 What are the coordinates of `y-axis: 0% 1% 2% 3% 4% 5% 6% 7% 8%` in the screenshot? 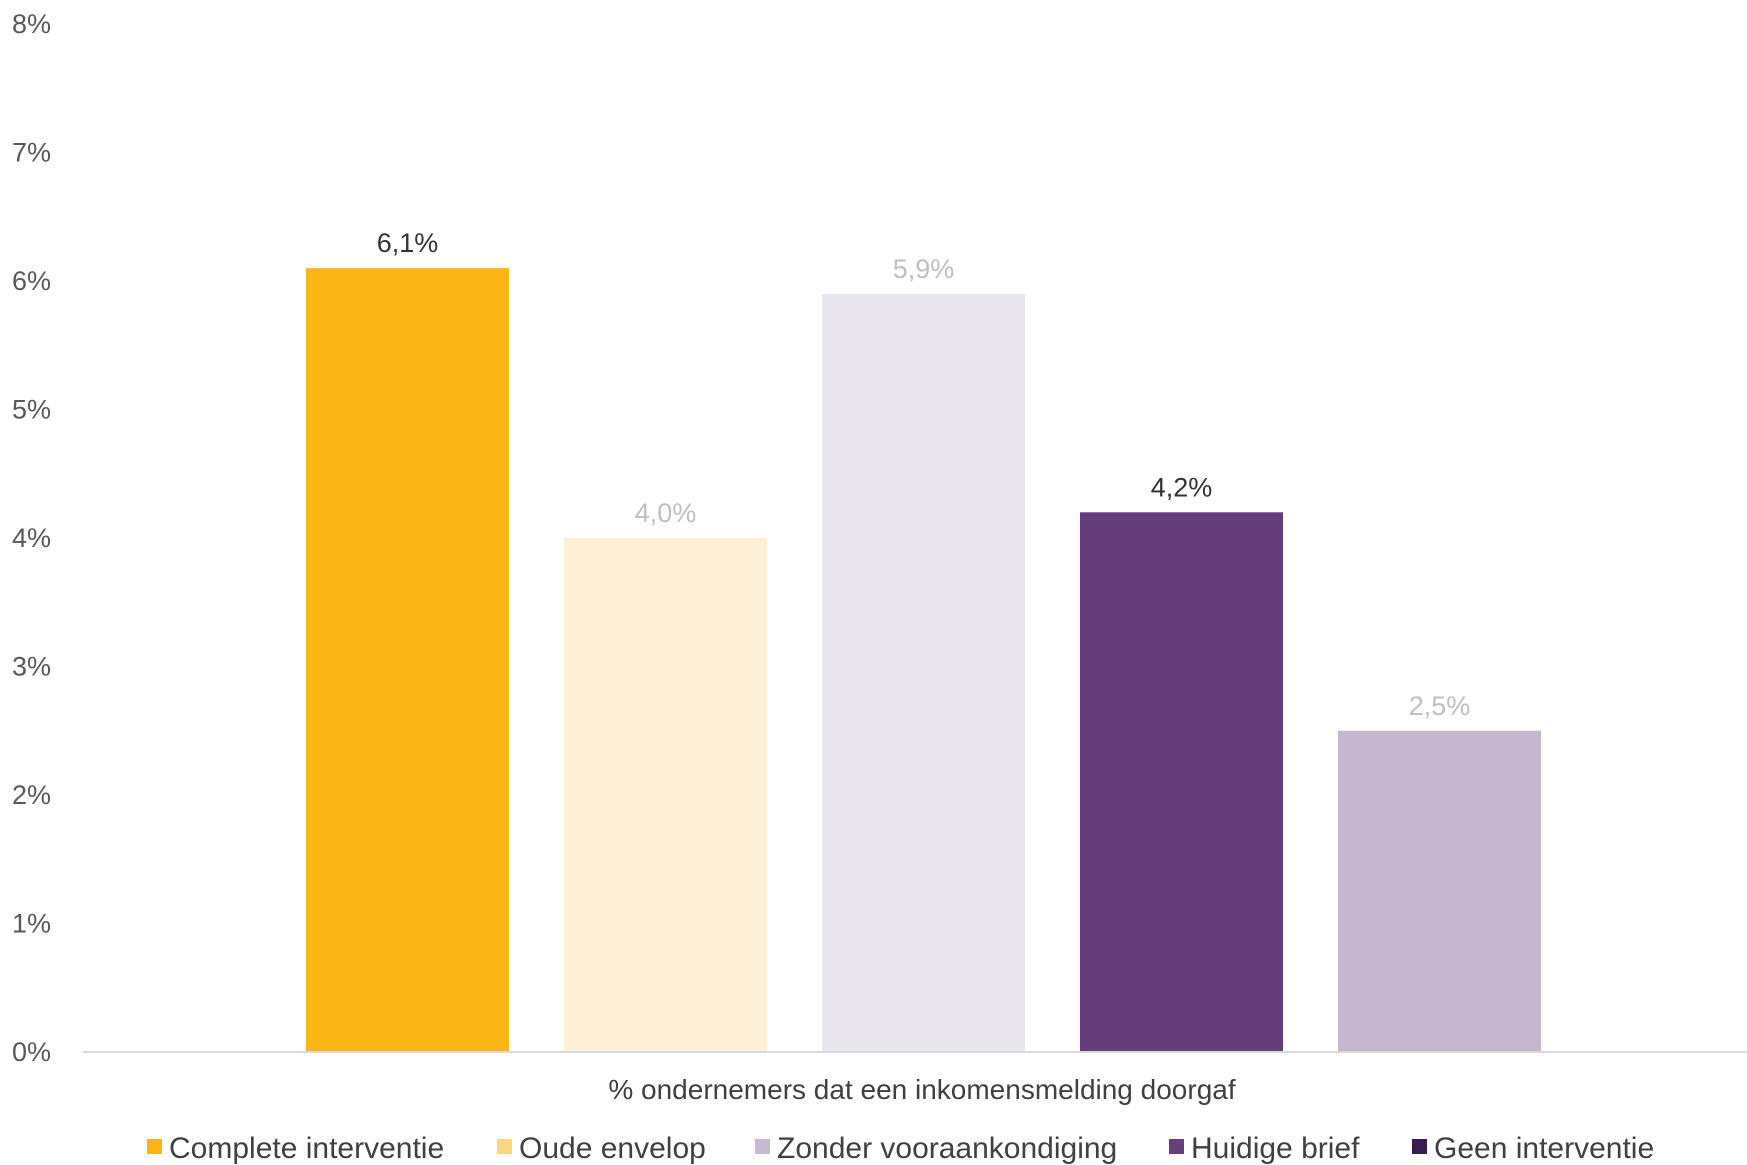 It's located at (31, 538).